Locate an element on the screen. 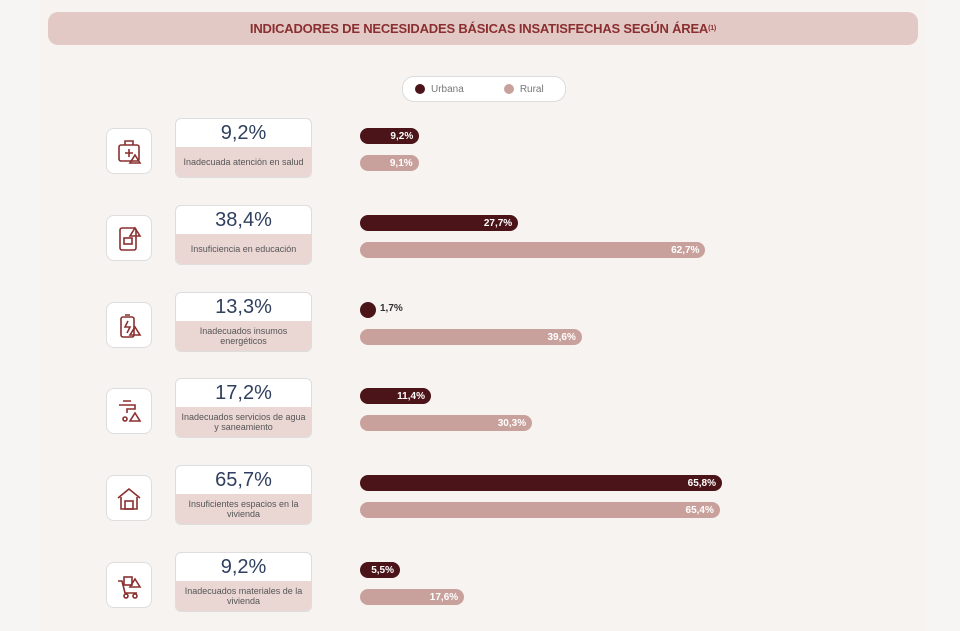 This screenshot has height=631, width=960. bar-rural: 65,4% is located at coordinates (540, 510).